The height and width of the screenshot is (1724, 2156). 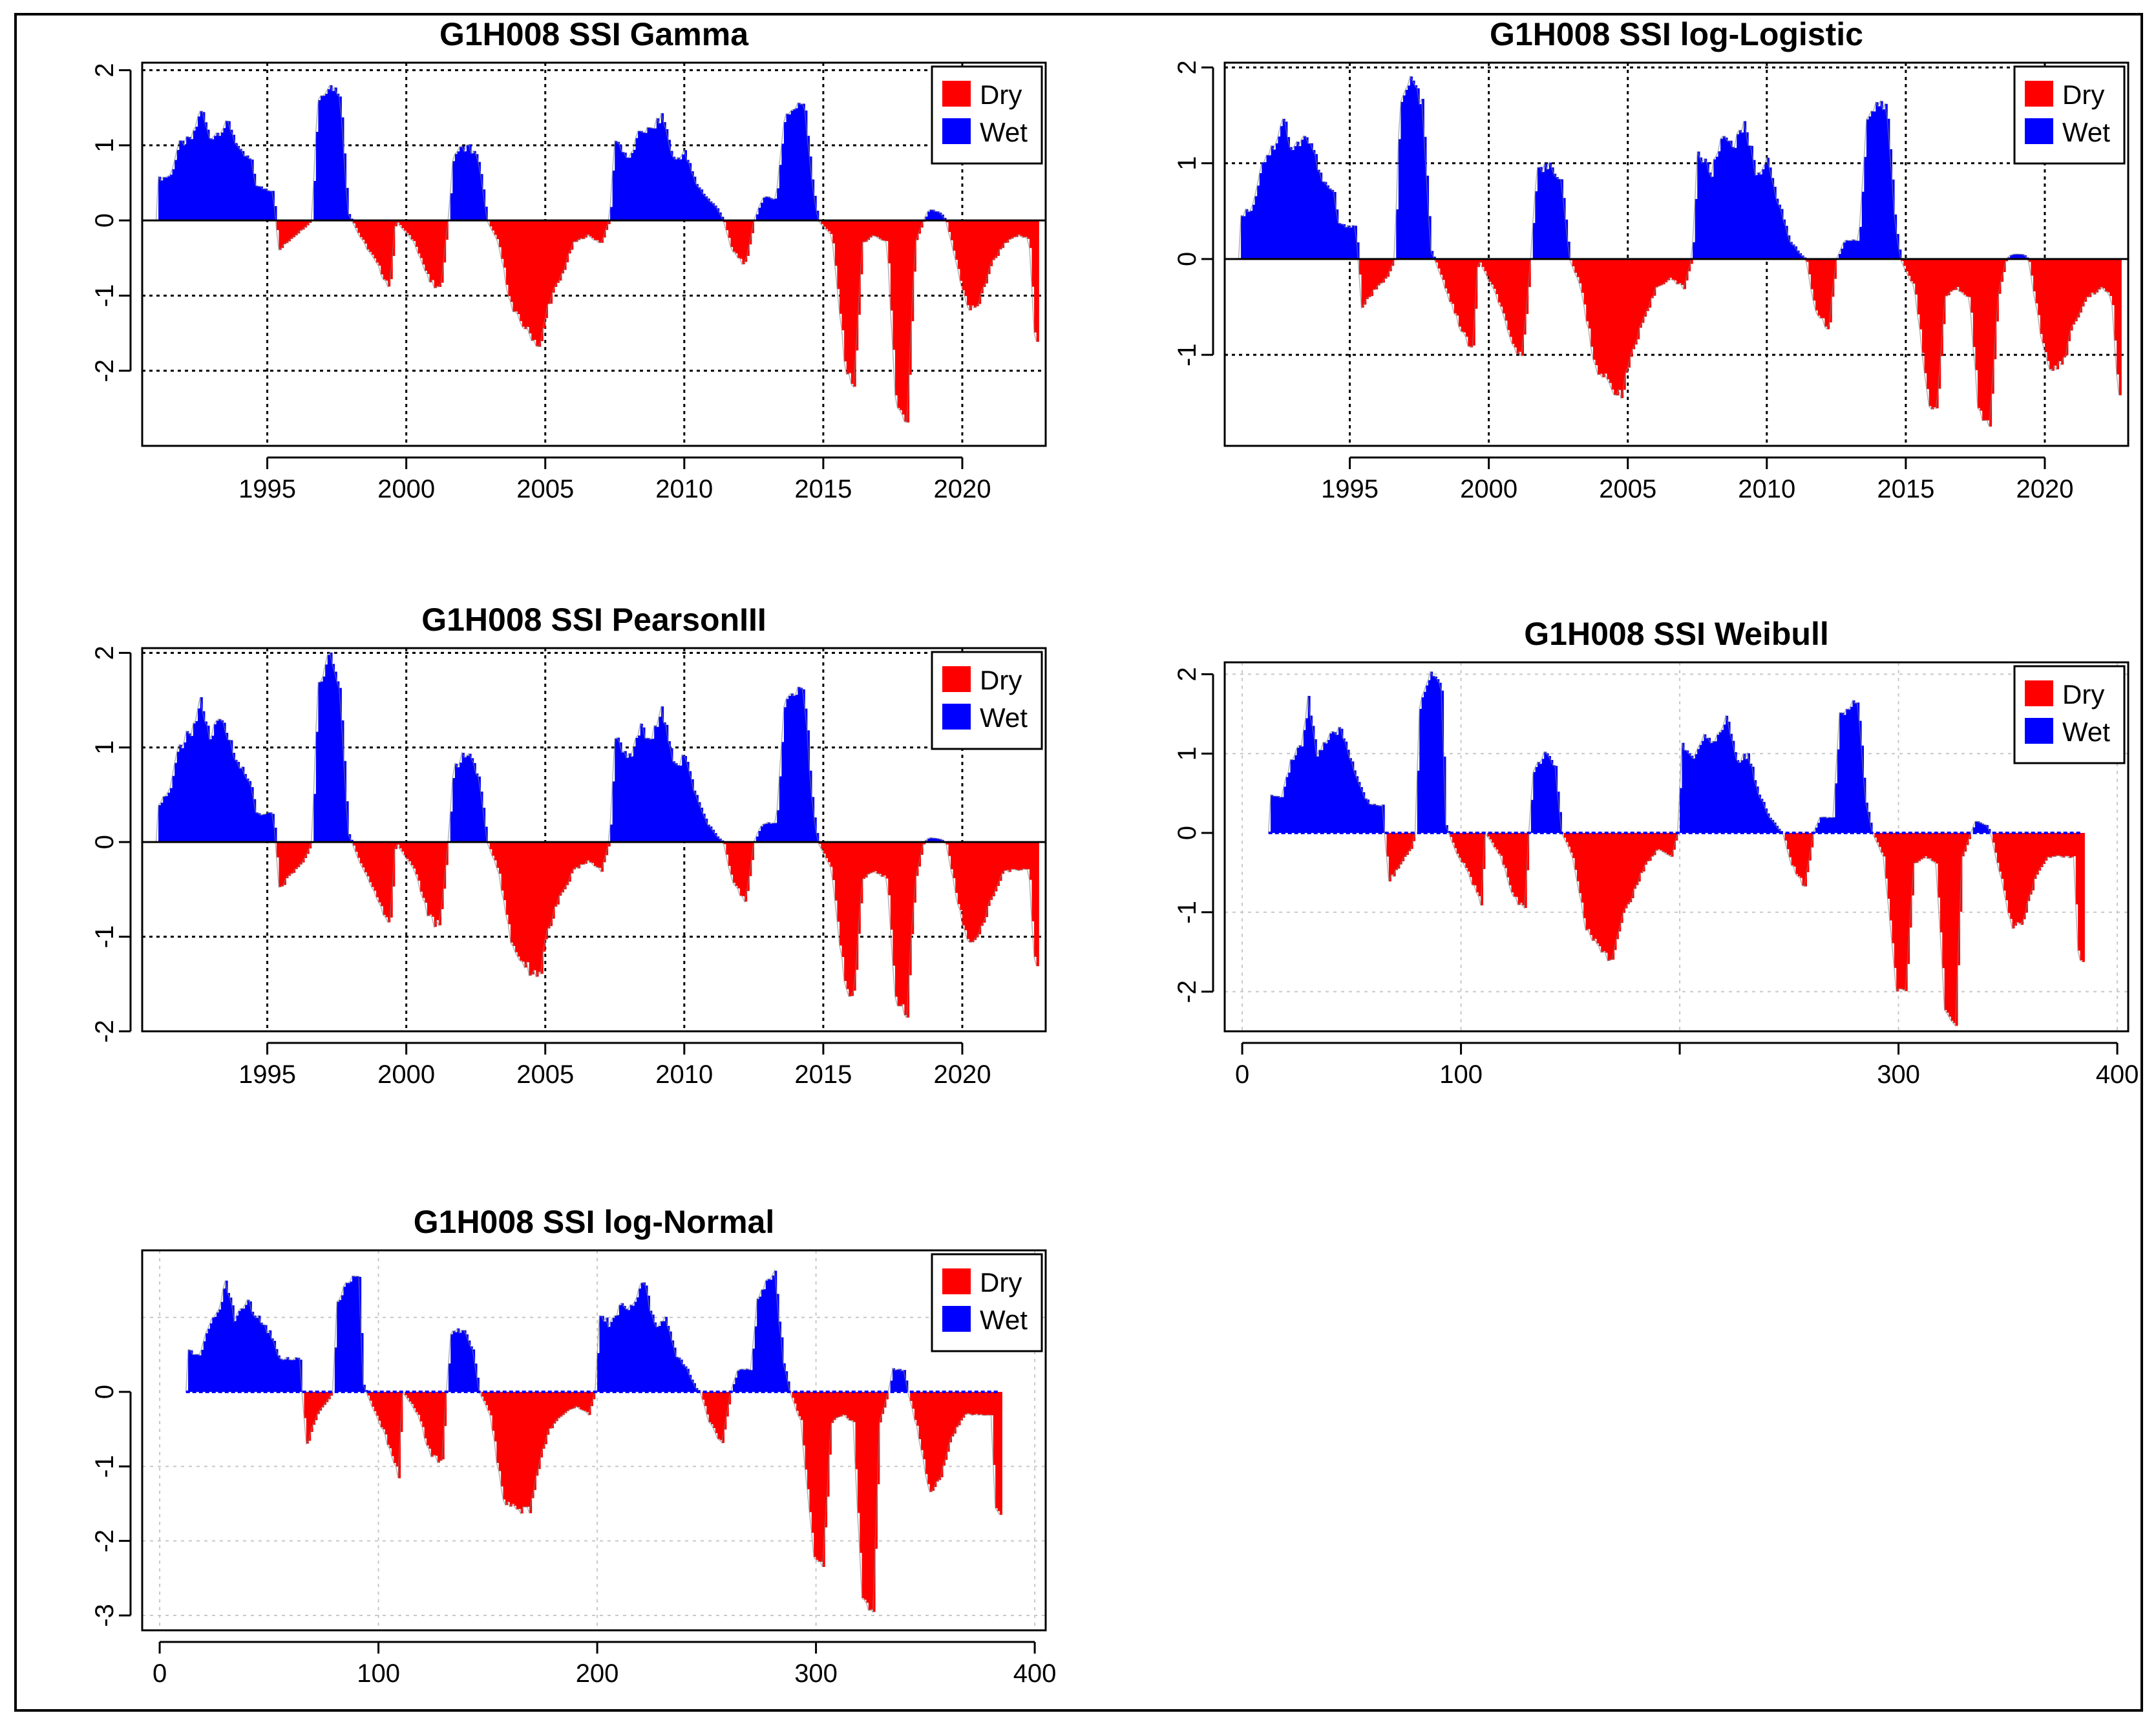 What do you see at coordinates (1004, 1320) in the screenshot?
I see `legend-wet-label: Wet` at bounding box center [1004, 1320].